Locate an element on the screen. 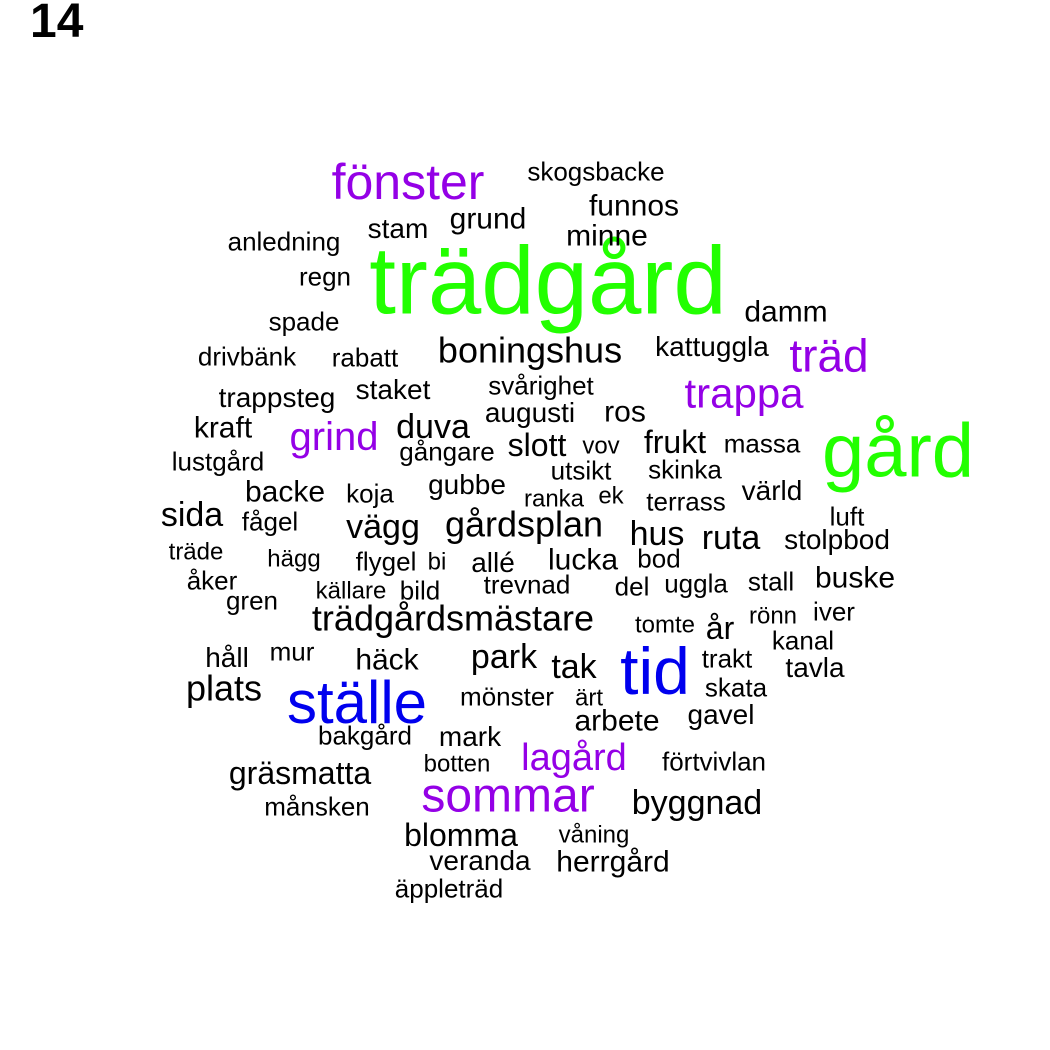  word-trappa: trappa is located at coordinates (744, 393).